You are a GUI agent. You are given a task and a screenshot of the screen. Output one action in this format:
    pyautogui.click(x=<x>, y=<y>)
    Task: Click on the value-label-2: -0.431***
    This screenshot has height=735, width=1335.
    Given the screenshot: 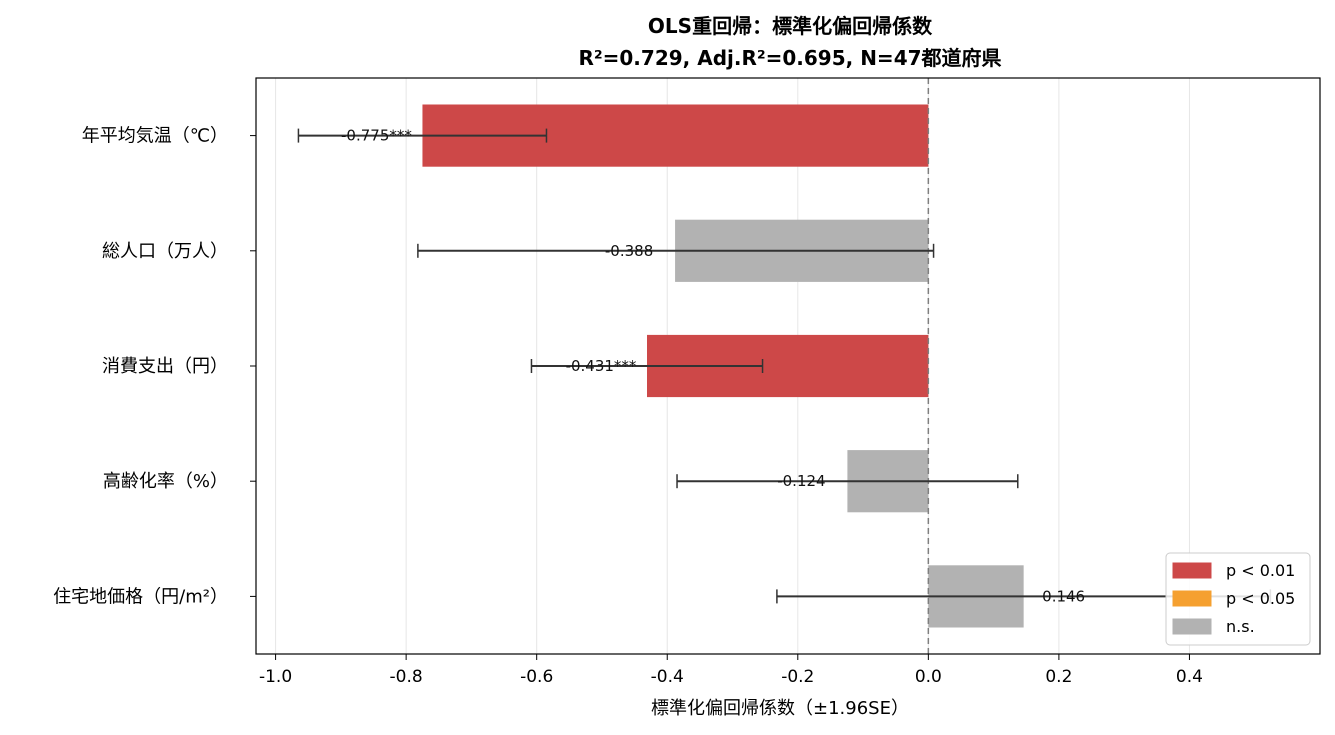 What is the action you would take?
    pyautogui.click(x=601, y=366)
    